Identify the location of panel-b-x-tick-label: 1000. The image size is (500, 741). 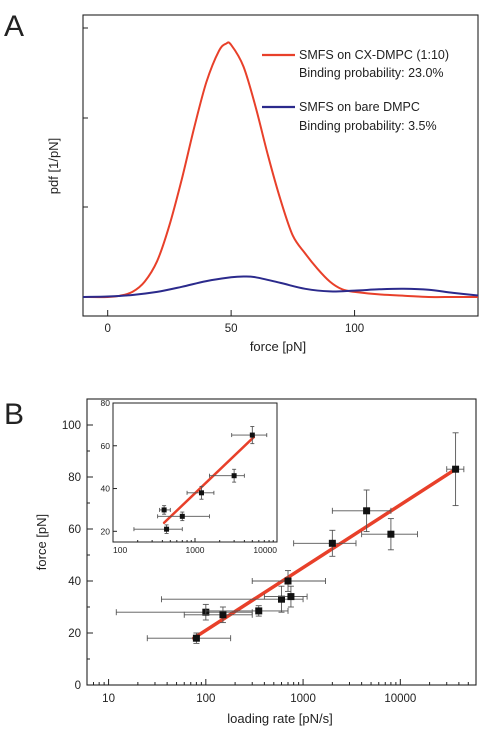
(303, 699).